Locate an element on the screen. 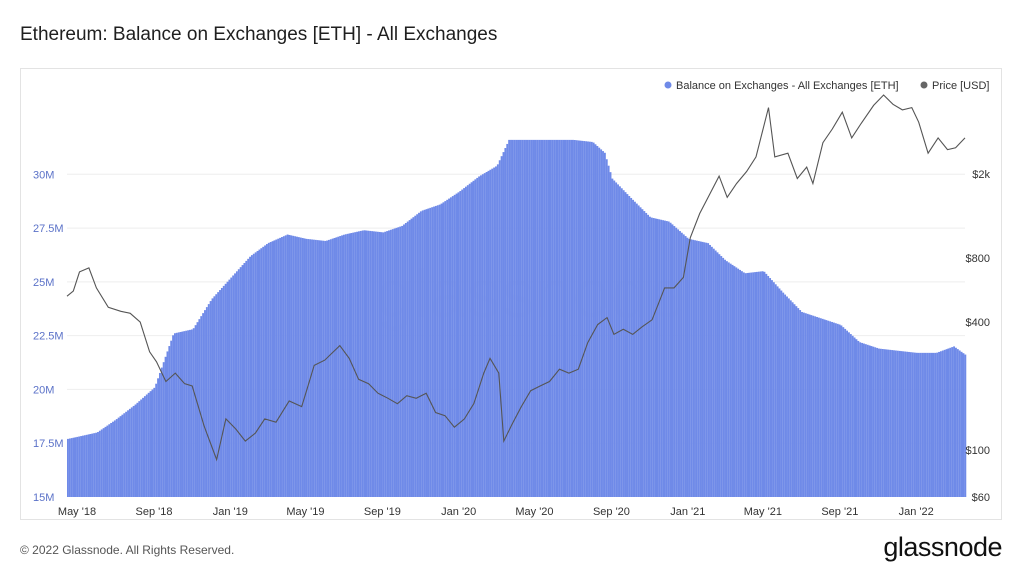 The width and height of the screenshot is (1024, 576). left-axis-tick-label: 17.5M is located at coordinates (48, 444).